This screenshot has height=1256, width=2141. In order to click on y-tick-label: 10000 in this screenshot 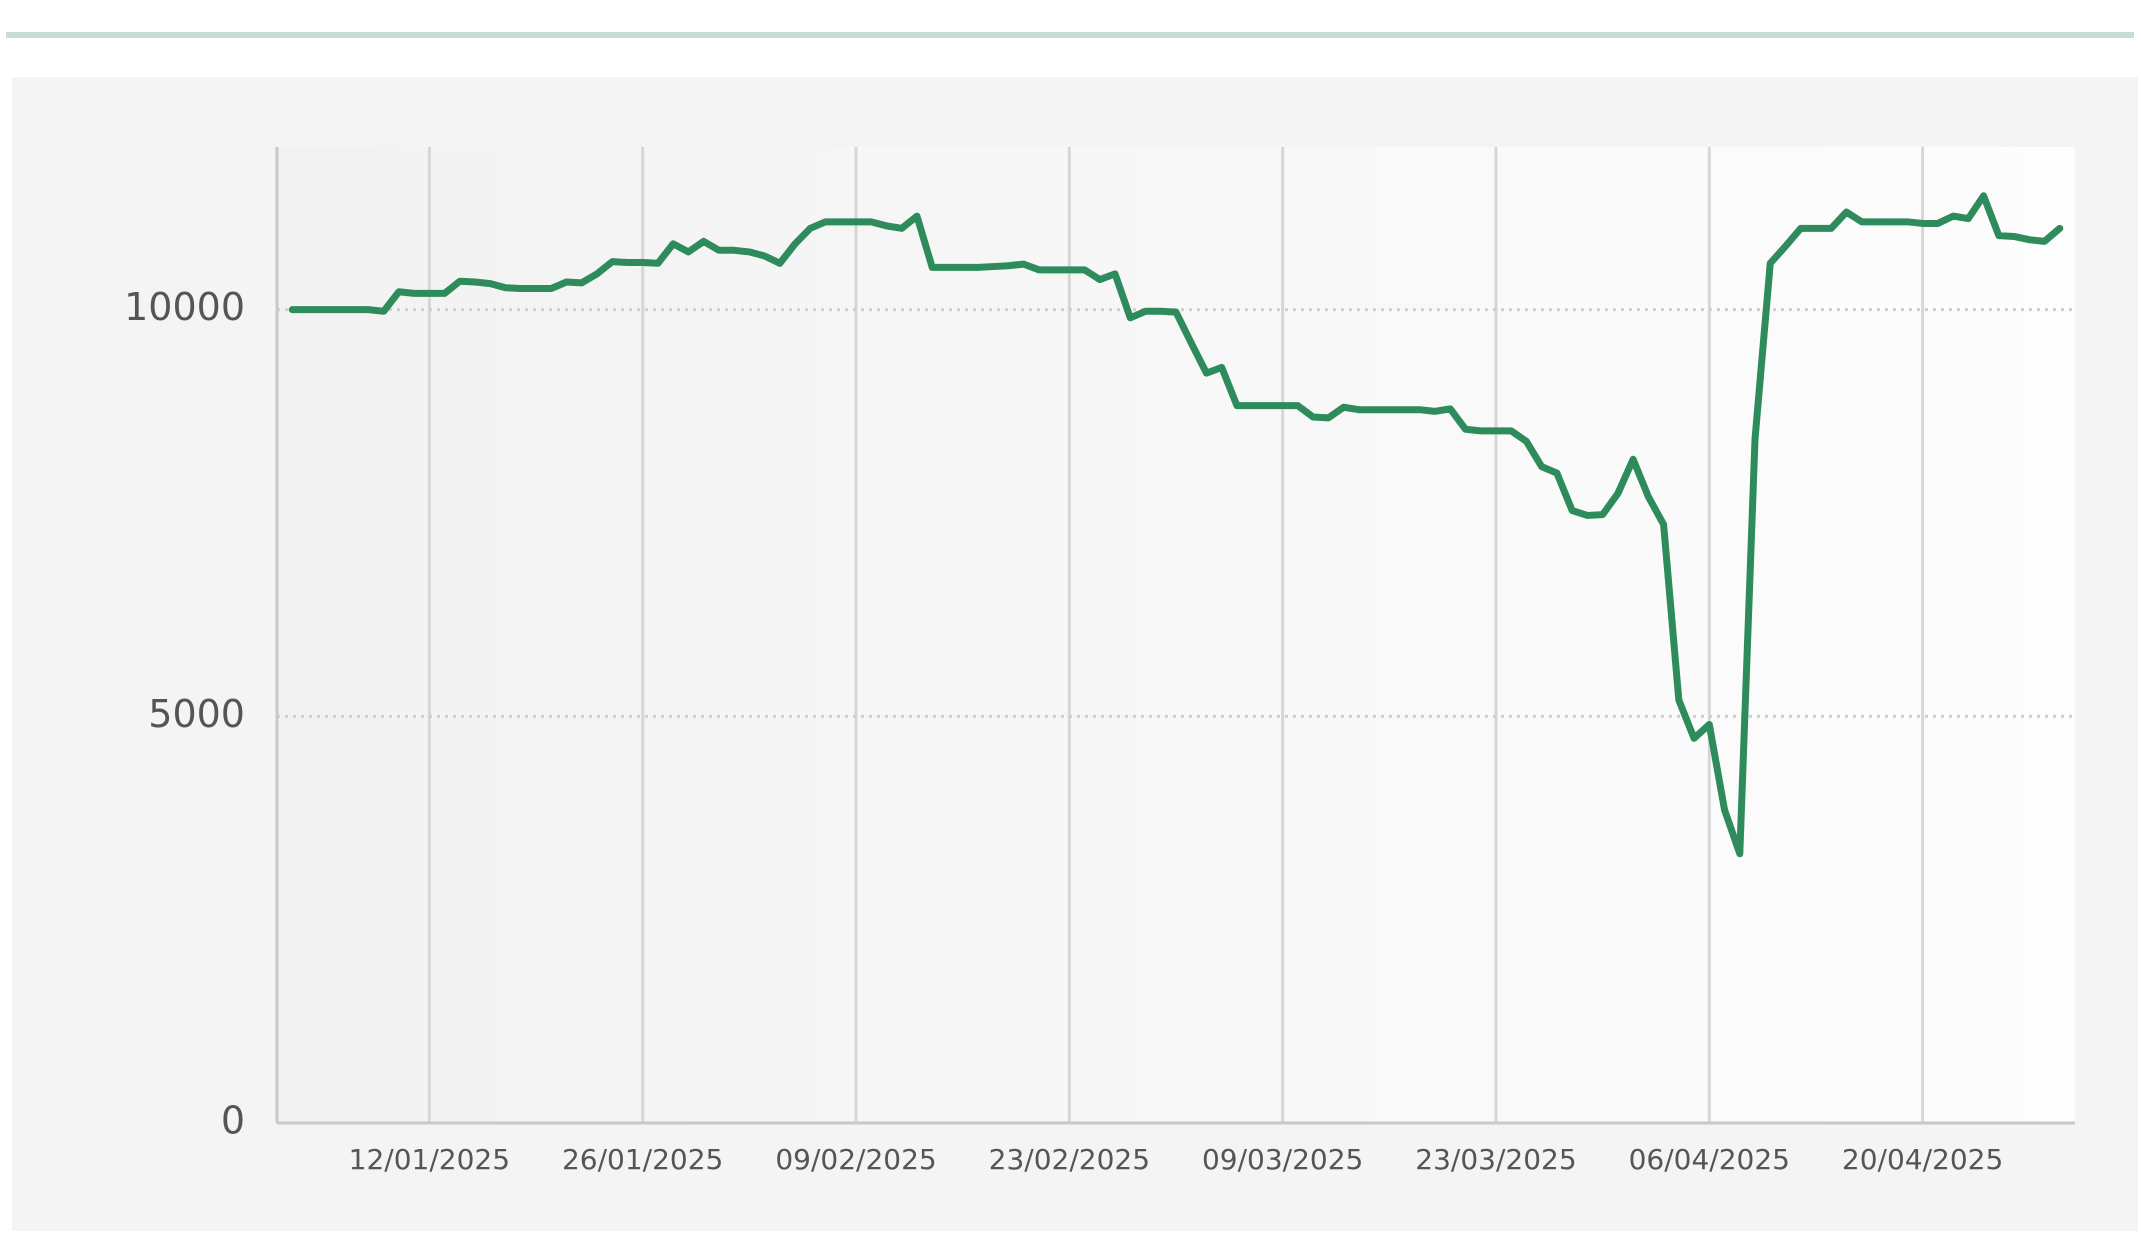, I will do `click(184, 307)`.